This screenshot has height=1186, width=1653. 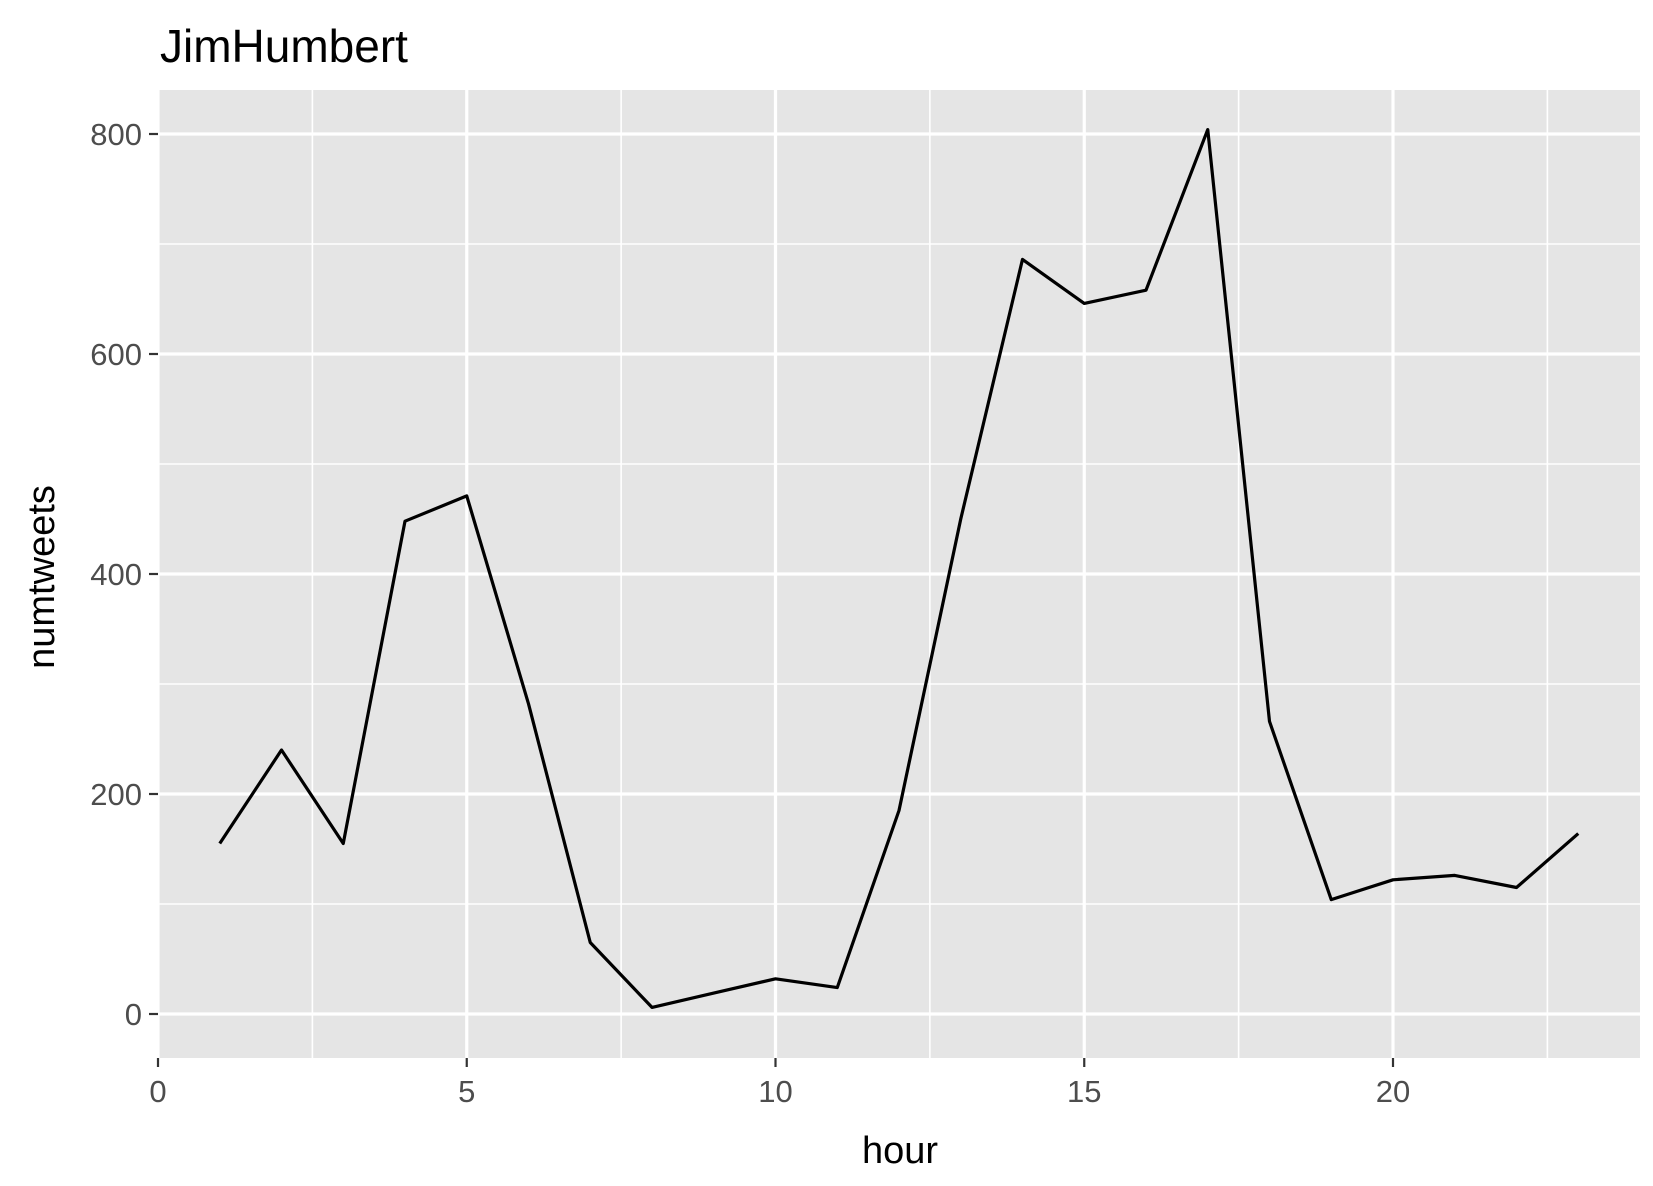 I want to click on x-tick-label: 20, so click(x=1393, y=1091).